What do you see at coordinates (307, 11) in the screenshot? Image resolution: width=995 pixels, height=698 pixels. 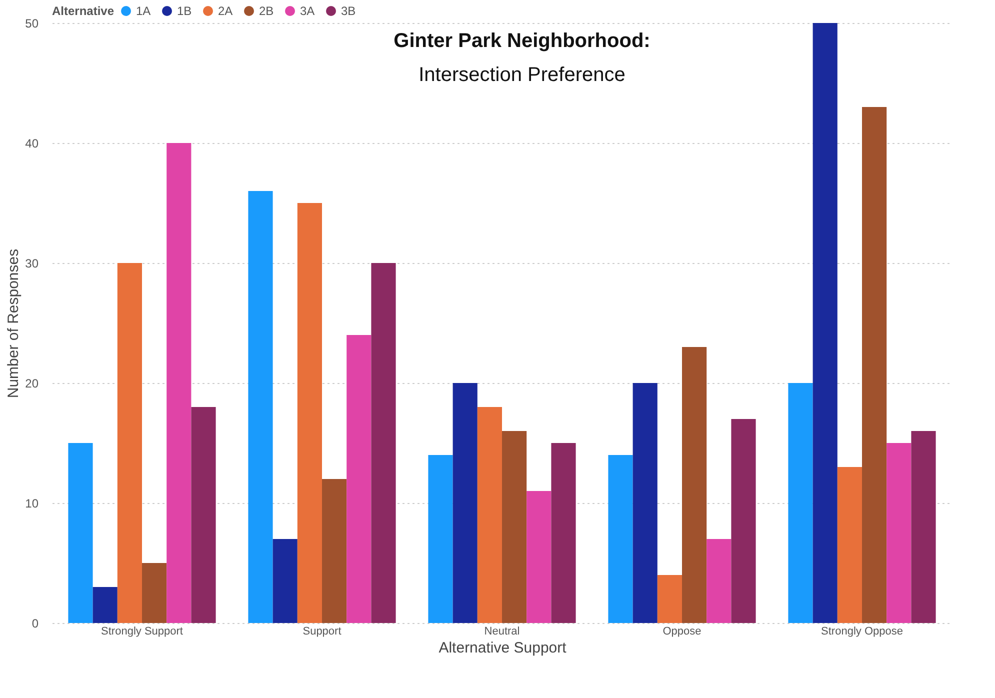 I see `legend-label: 3A` at bounding box center [307, 11].